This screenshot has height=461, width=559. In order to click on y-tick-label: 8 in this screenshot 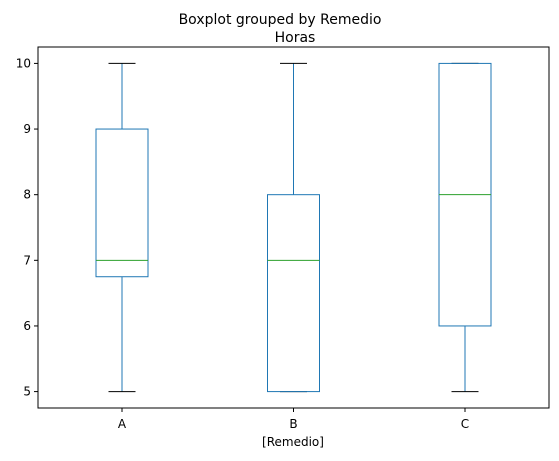, I will do `click(27, 195)`.